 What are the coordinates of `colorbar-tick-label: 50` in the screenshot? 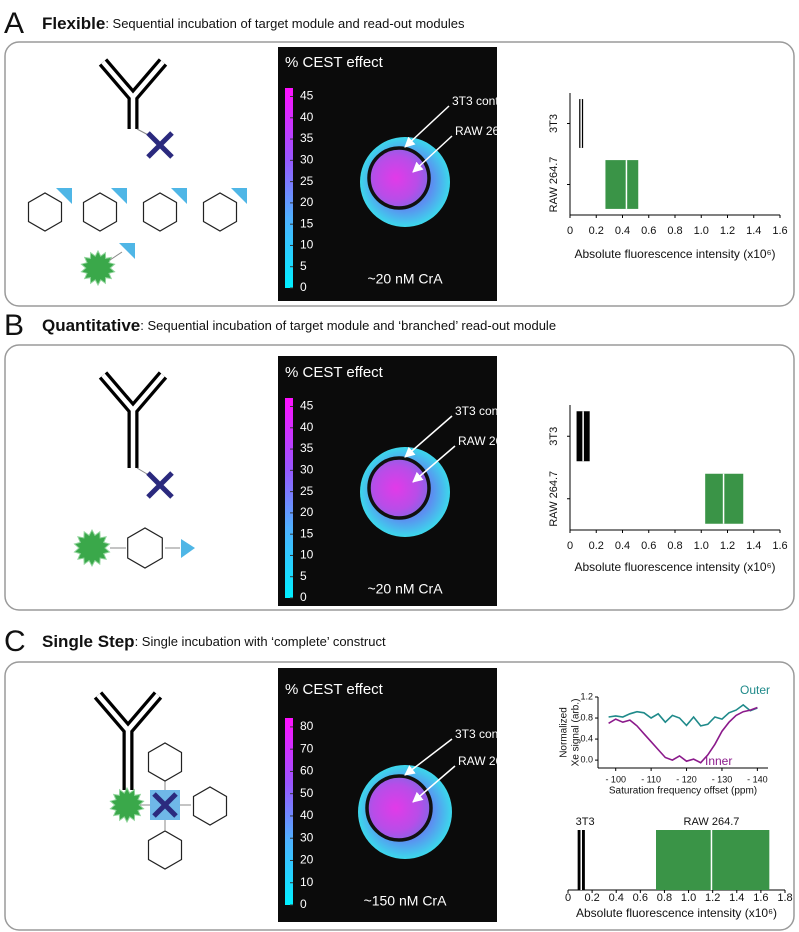 It's located at (307, 793).